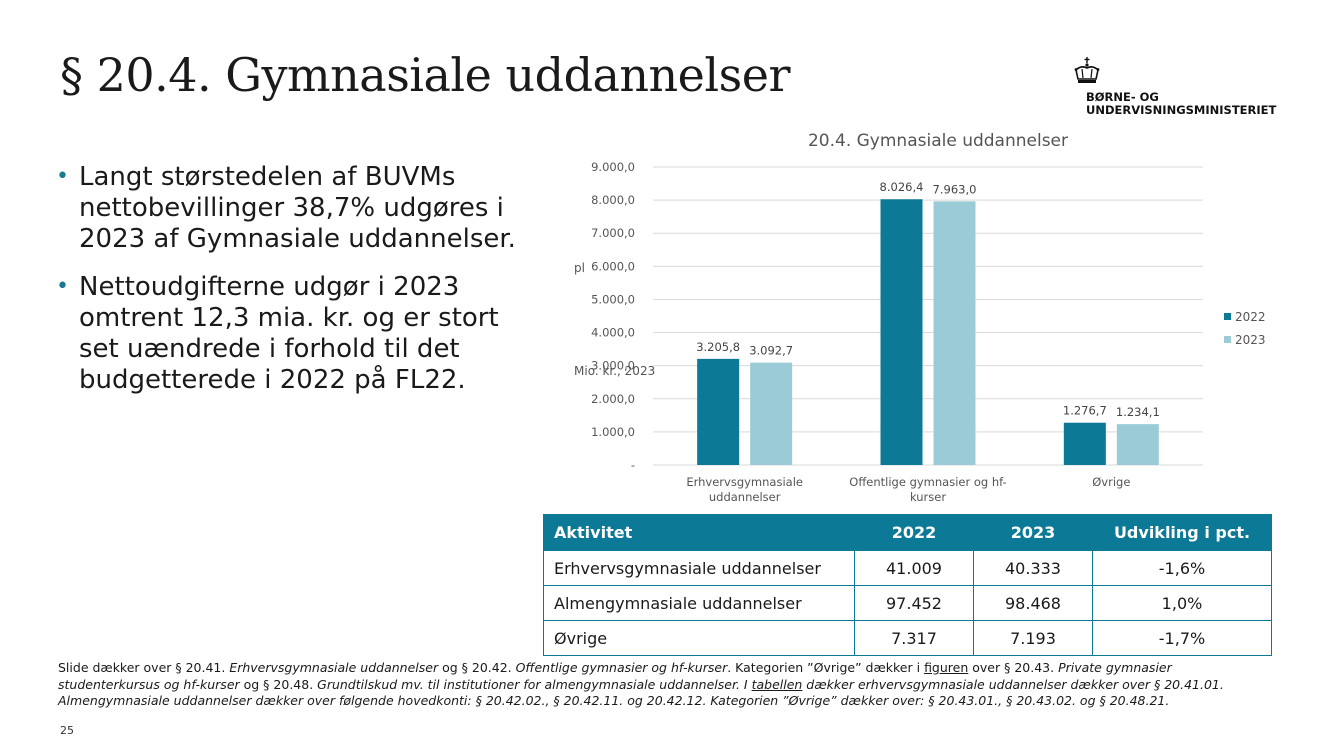  I want to click on data-label: 3.092,7, so click(771, 351).